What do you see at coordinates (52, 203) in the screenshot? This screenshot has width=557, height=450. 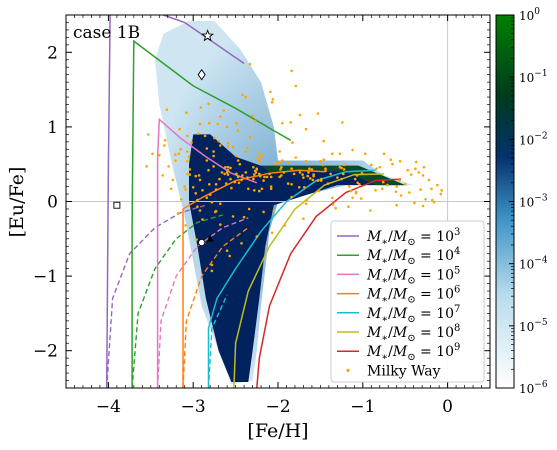 I see `y-tick-label: 0` at bounding box center [52, 203].